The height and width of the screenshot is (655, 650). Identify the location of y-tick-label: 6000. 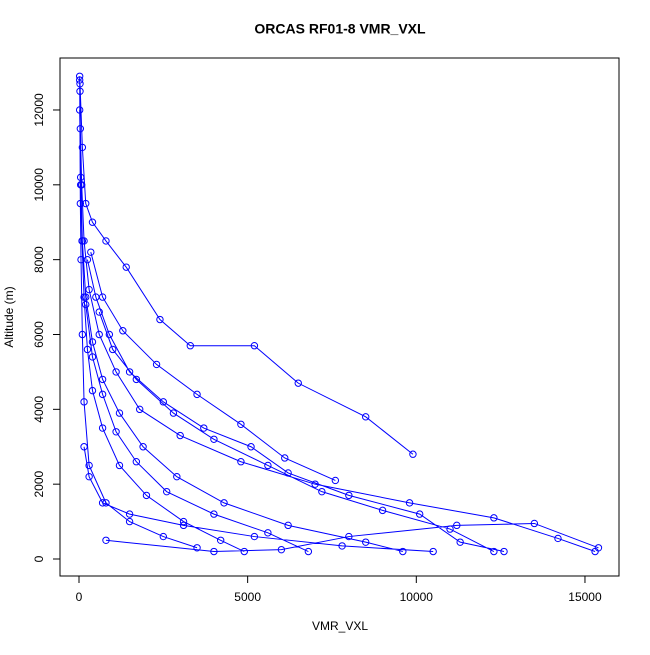
(39, 334).